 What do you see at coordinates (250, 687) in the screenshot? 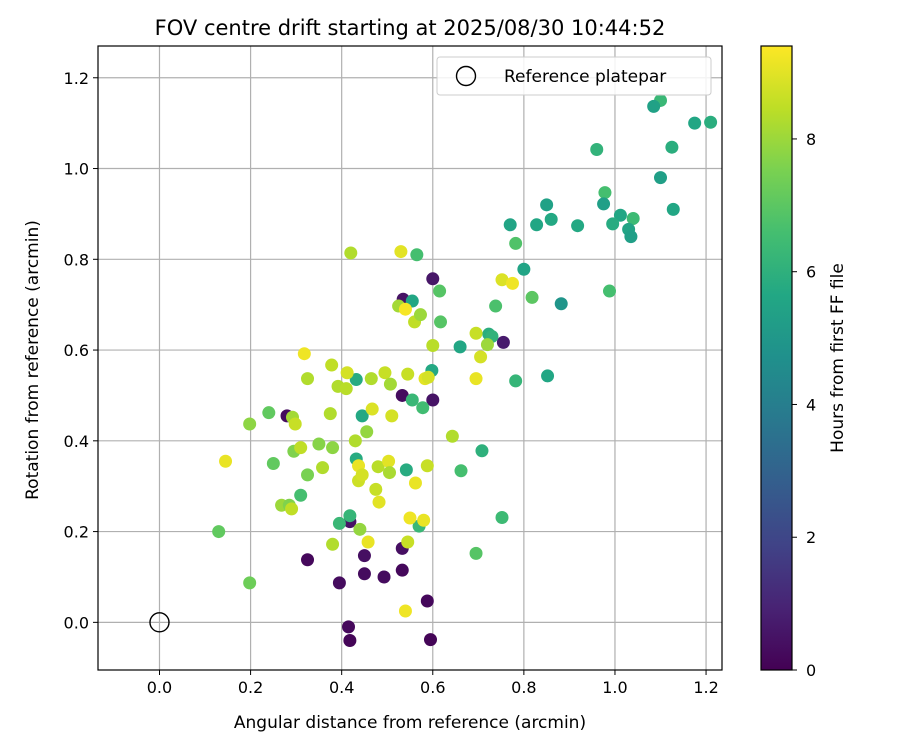
I see `x-tick-label: 0.2` at bounding box center [250, 687].